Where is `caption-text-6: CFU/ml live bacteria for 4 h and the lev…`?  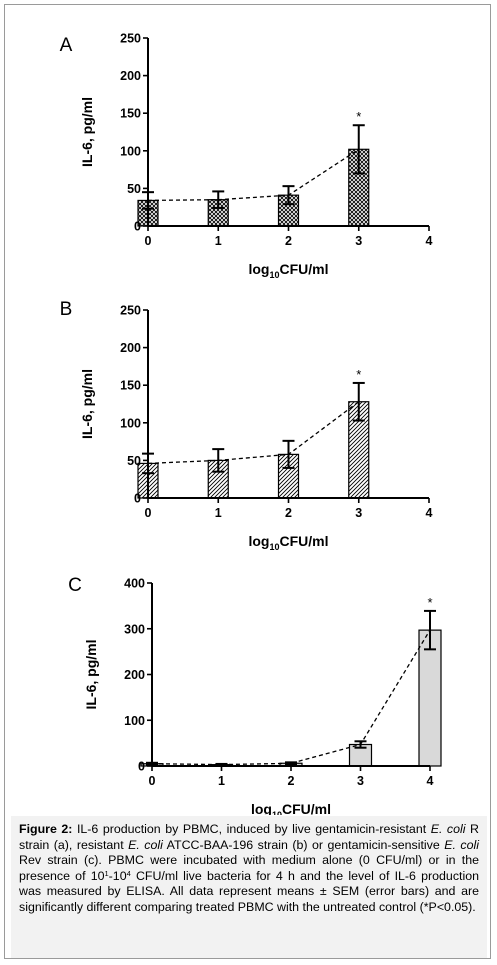
caption-text-6: CFU/ml live bacteria for 4 h and the lev… is located at coordinates (249, 891).